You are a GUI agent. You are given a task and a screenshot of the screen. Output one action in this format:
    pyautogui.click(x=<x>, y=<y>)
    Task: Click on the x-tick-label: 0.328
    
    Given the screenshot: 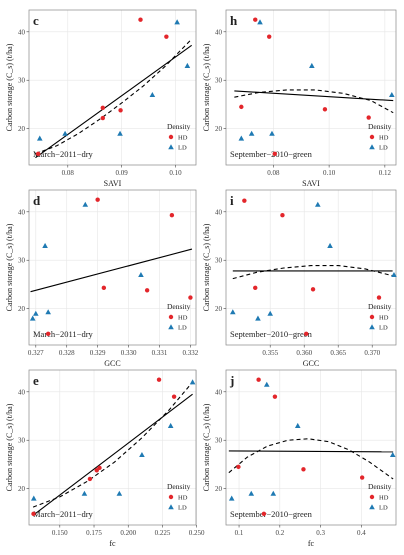 What is the action you would take?
    pyautogui.click(x=67, y=353)
    